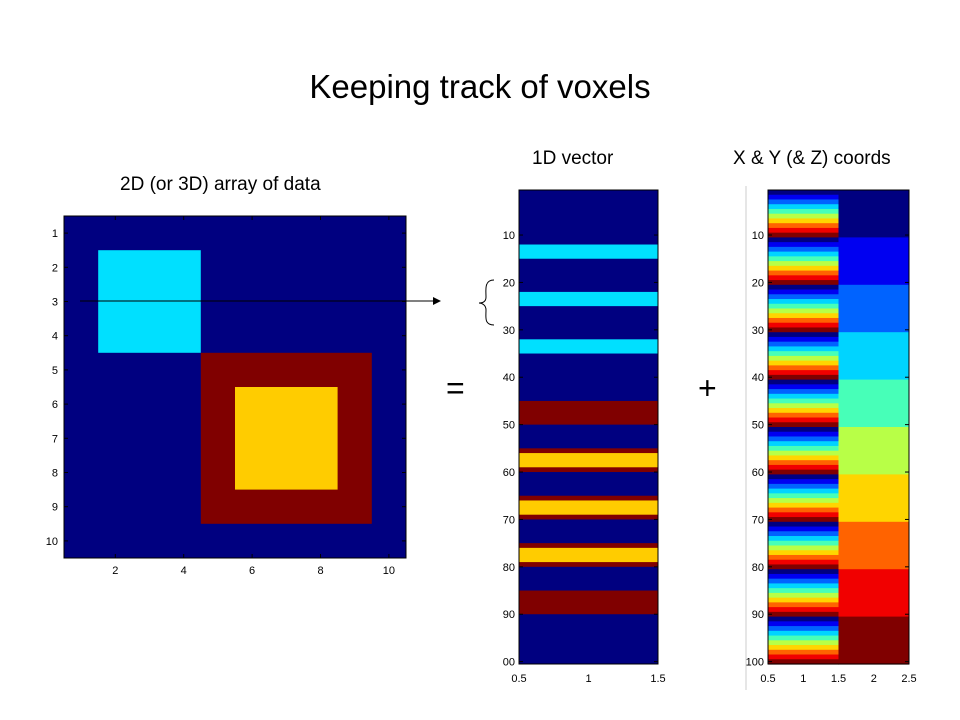 The width and height of the screenshot is (960, 720). I want to click on vector-ytick-label: 60, so click(509, 473).